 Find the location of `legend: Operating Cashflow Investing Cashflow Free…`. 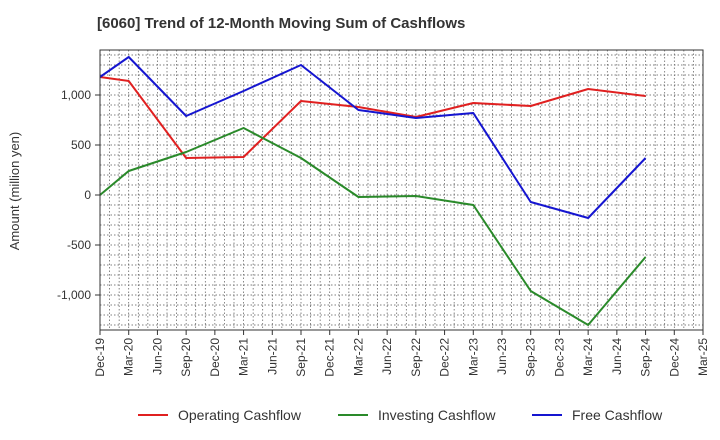

legend: Operating Cashflow Investing Cashflow Free… is located at coordinates (360, 415).